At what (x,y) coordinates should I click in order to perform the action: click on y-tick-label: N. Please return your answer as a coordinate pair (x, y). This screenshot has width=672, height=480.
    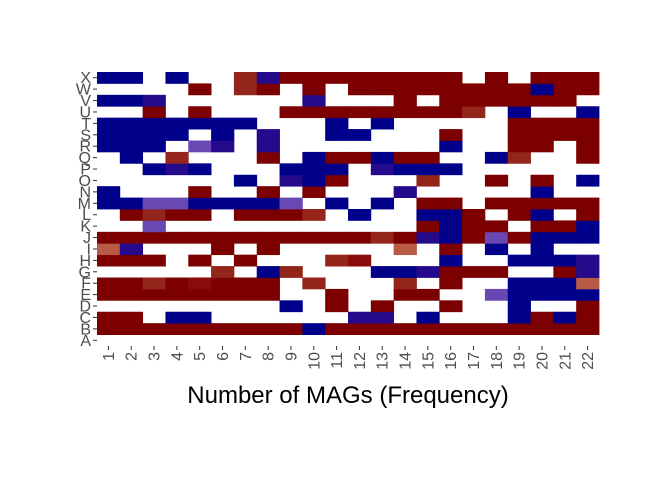
    Looking at the image, I should click on (85, 192).